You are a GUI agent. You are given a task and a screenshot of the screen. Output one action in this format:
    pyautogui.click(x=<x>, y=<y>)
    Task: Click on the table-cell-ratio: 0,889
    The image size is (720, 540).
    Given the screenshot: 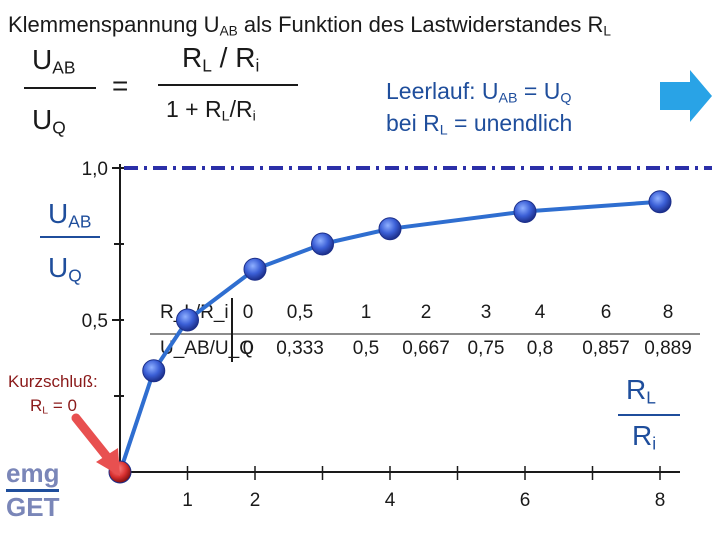 What is the action you would take?
    pyautogui.click(x=668, y=348)
    